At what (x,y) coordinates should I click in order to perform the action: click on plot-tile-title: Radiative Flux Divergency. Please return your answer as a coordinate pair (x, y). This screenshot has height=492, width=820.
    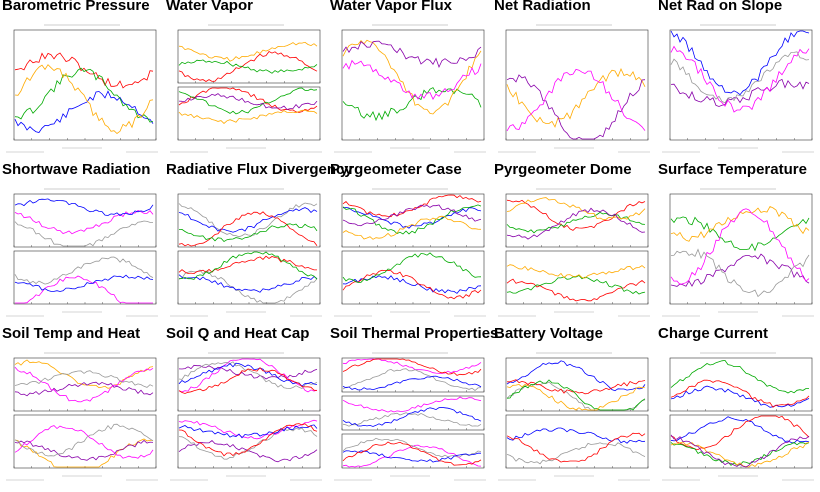
    Looking at the image, I should click on (259, 169).